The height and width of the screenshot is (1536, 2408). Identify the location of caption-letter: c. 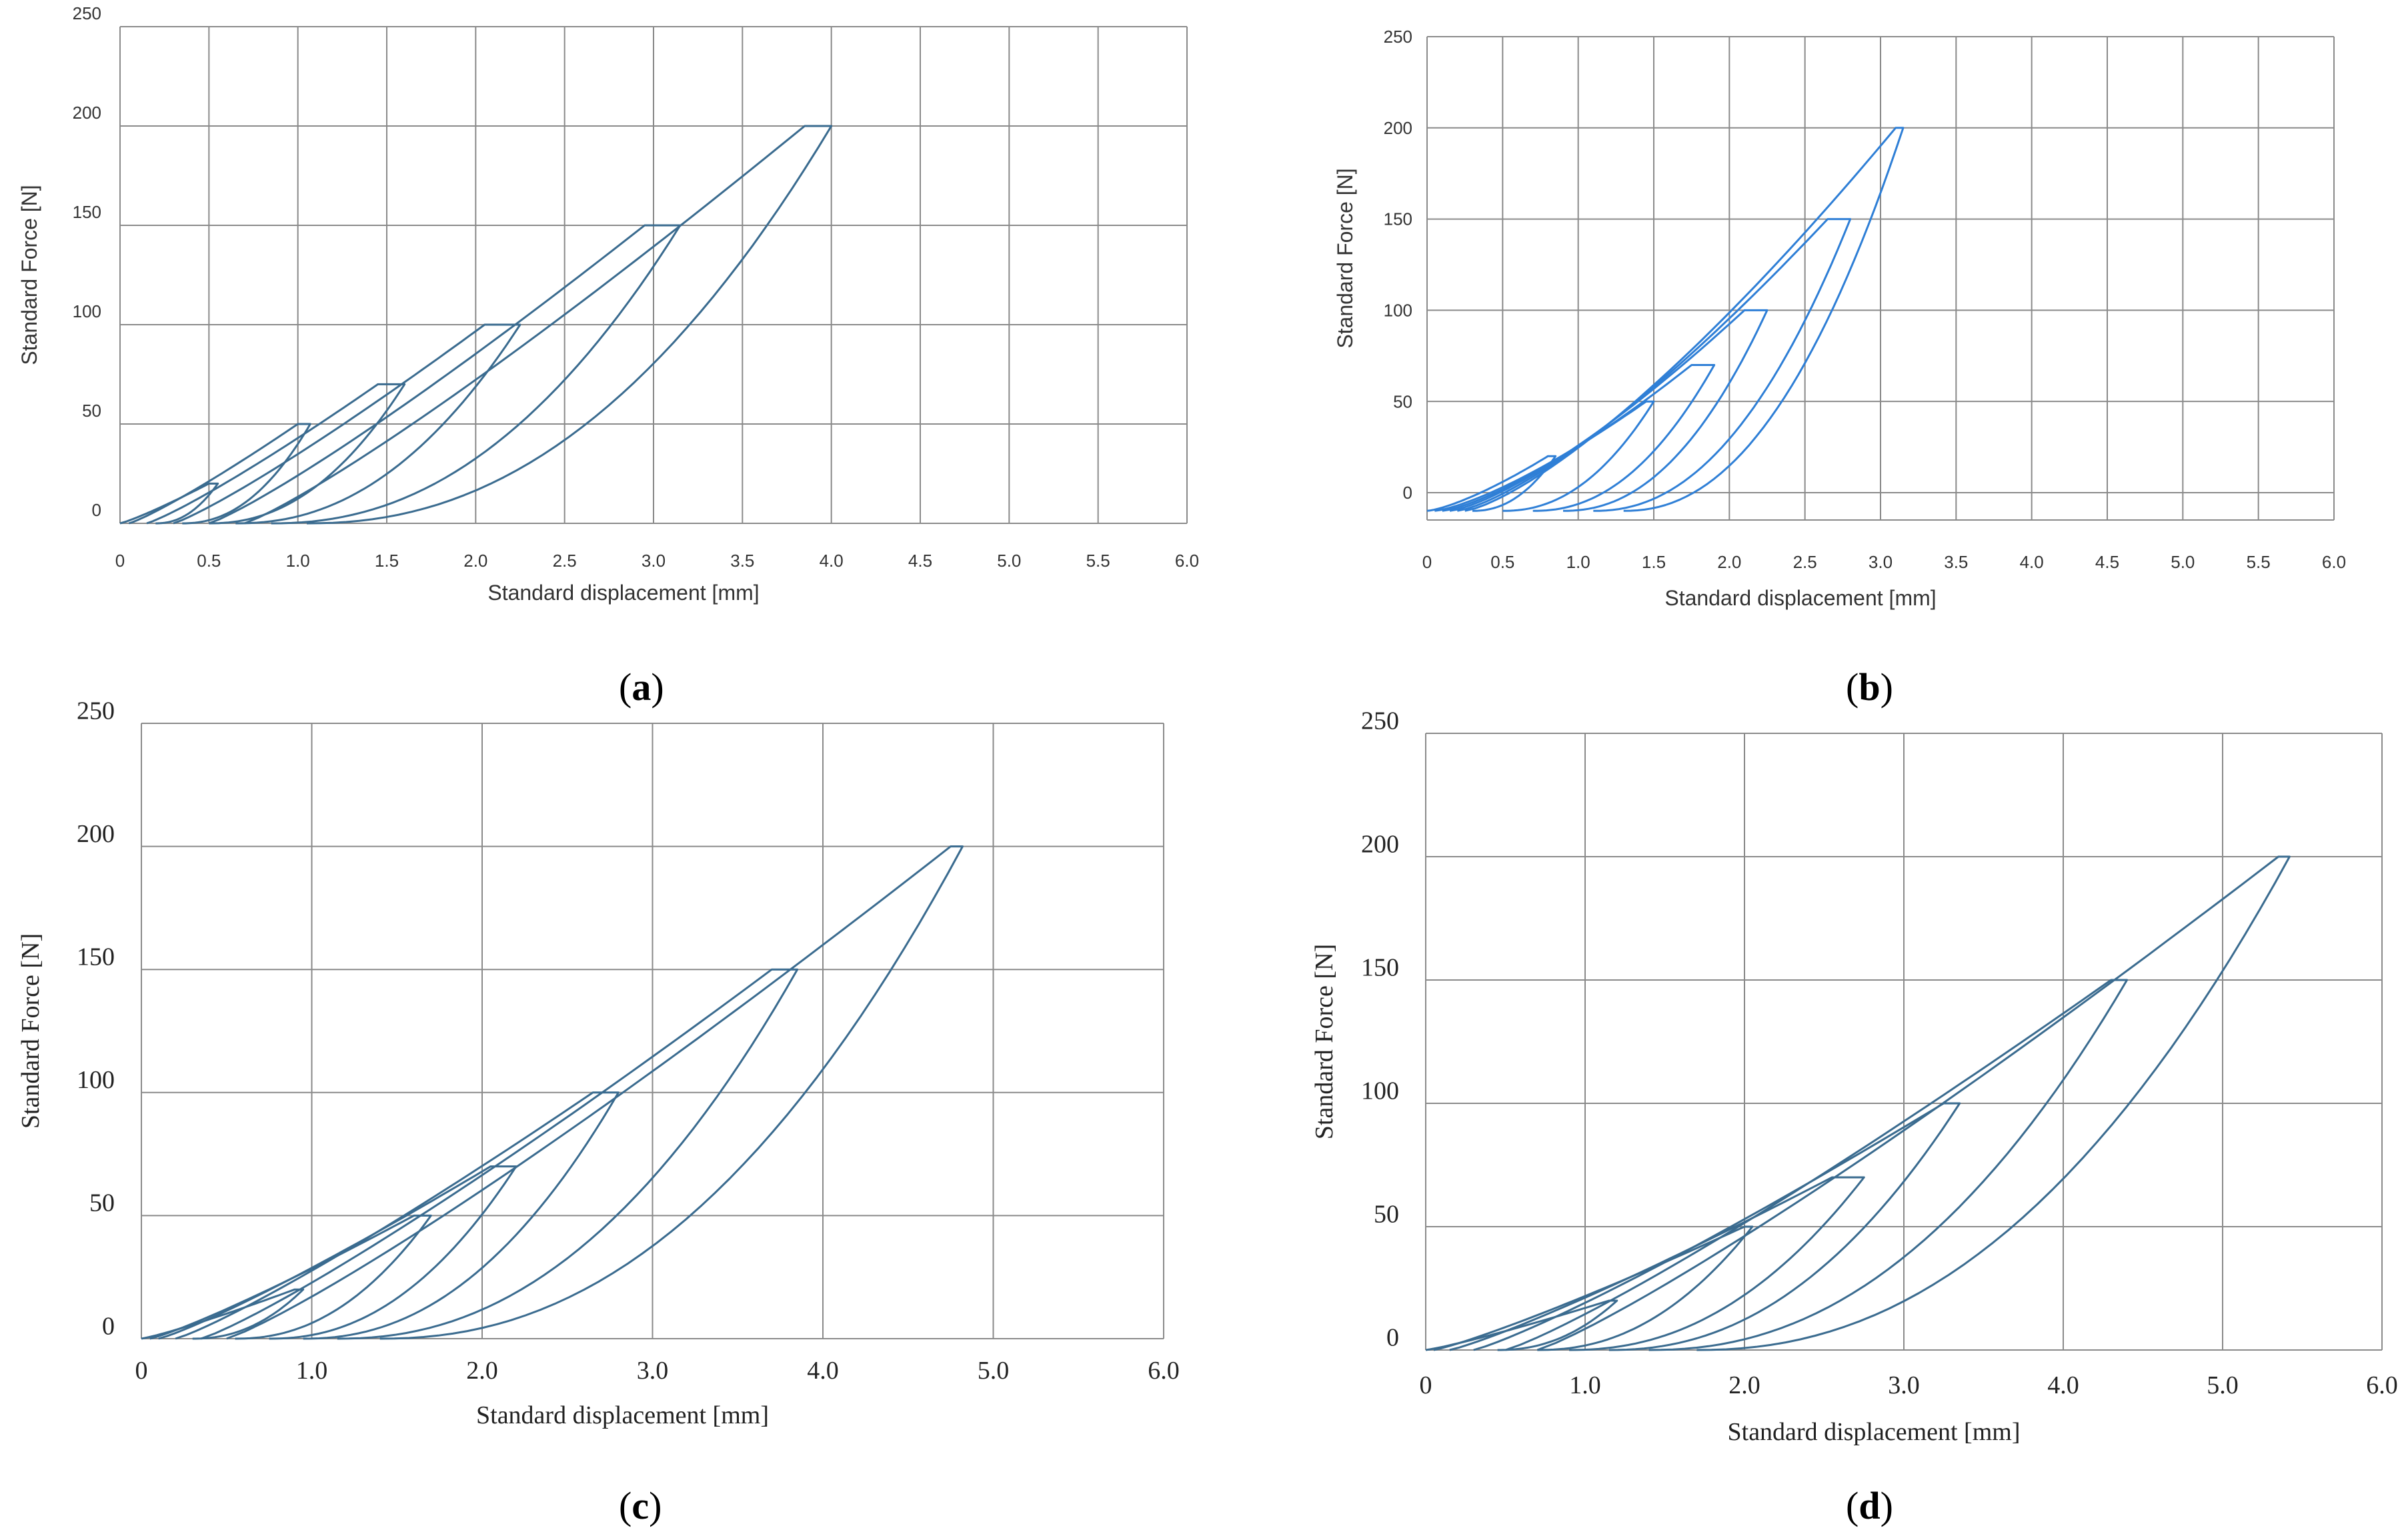
(641, 1505).